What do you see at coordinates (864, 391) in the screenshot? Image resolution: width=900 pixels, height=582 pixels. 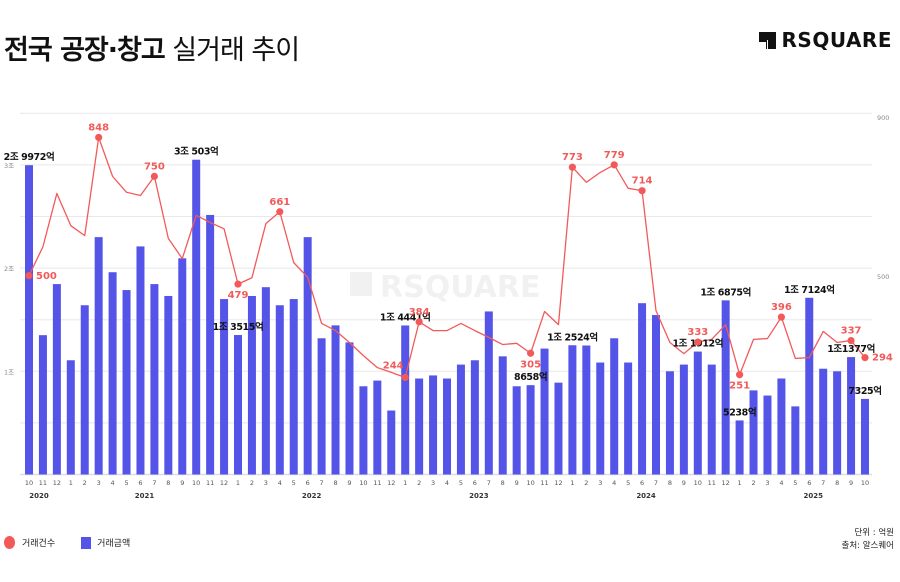 I see `bar-value-label: 7325억` at bounding box center [864, 391].